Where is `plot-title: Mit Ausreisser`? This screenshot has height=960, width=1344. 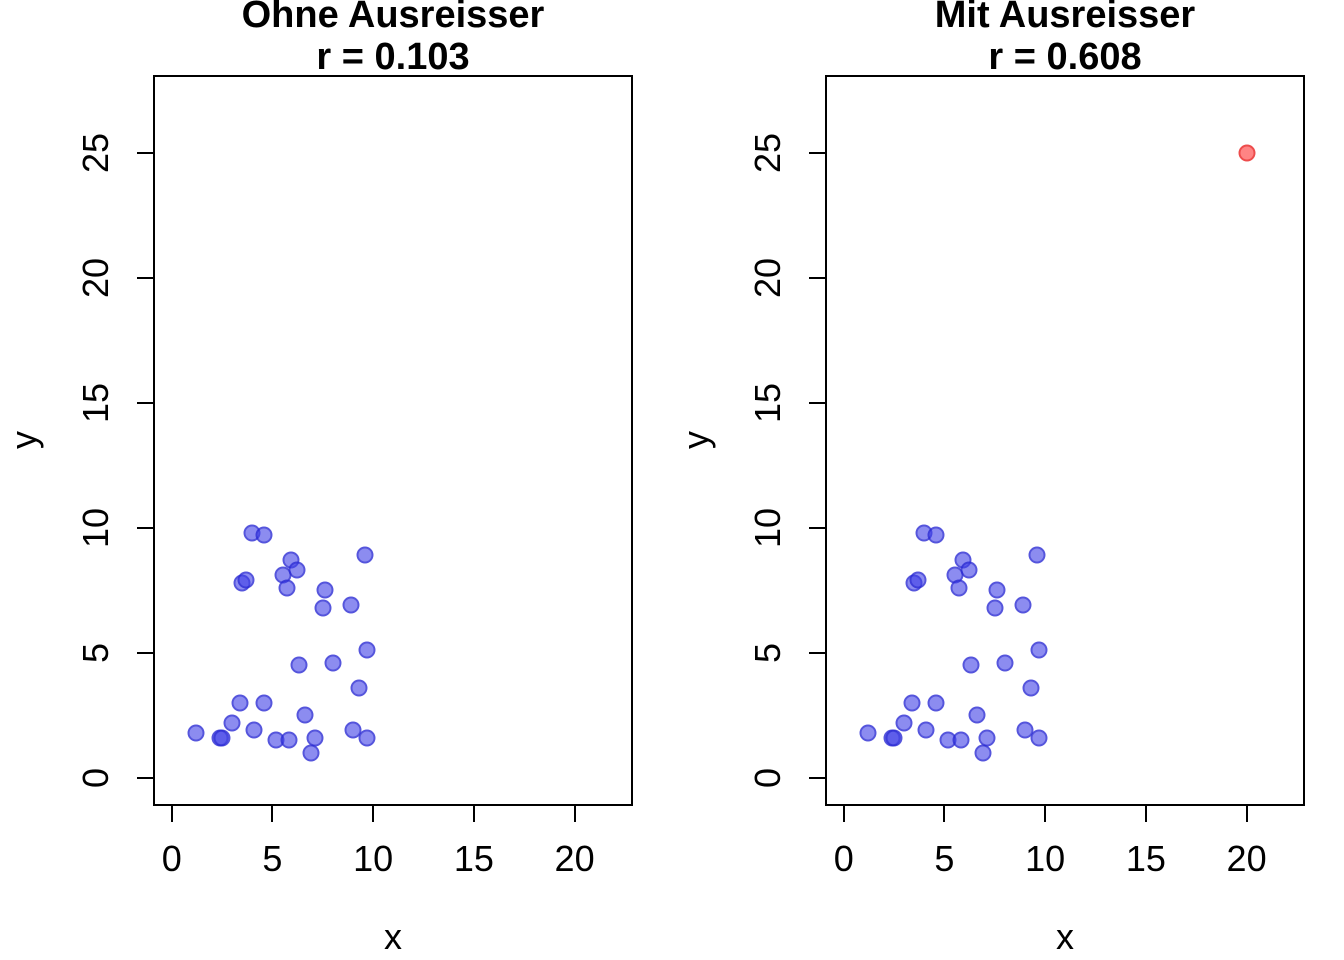
plot-title: Mit Ausreisser is located at coordinates (1065, 18).